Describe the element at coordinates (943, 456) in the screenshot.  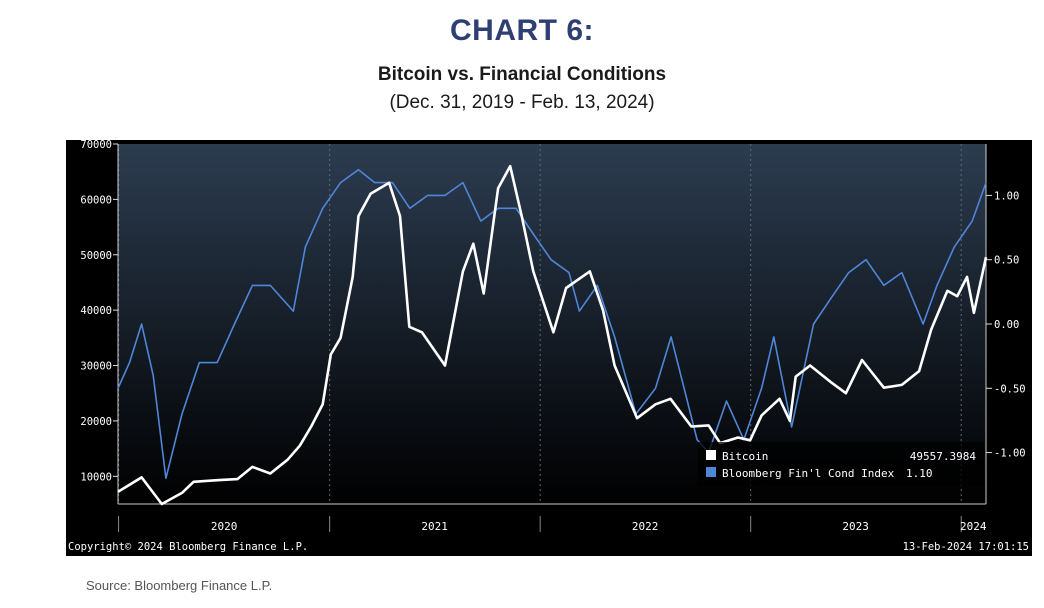
I see `legend-value-bitcoin: 49557.3984` at that location.